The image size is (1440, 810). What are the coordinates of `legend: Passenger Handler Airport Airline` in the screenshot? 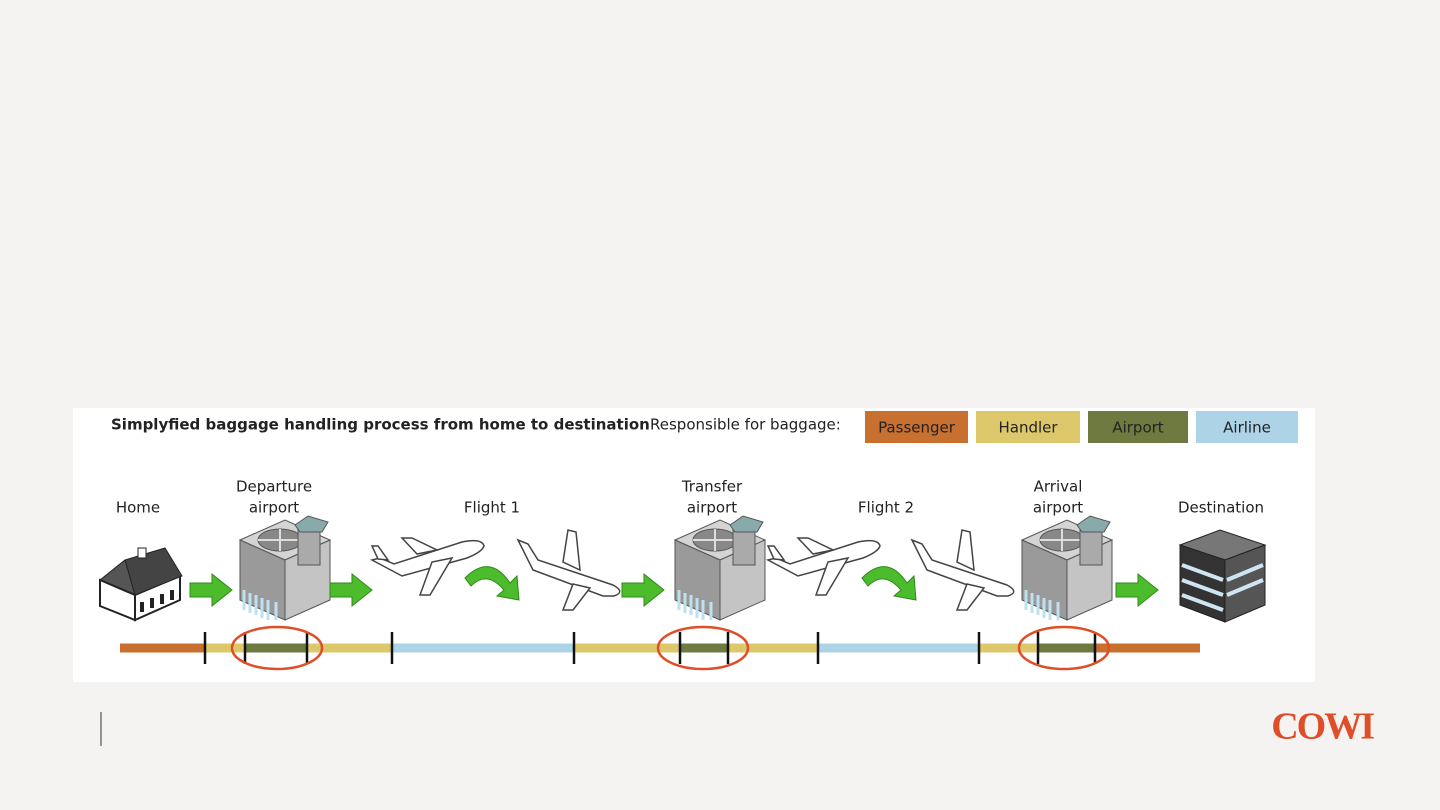 It's located at (1081, 427).